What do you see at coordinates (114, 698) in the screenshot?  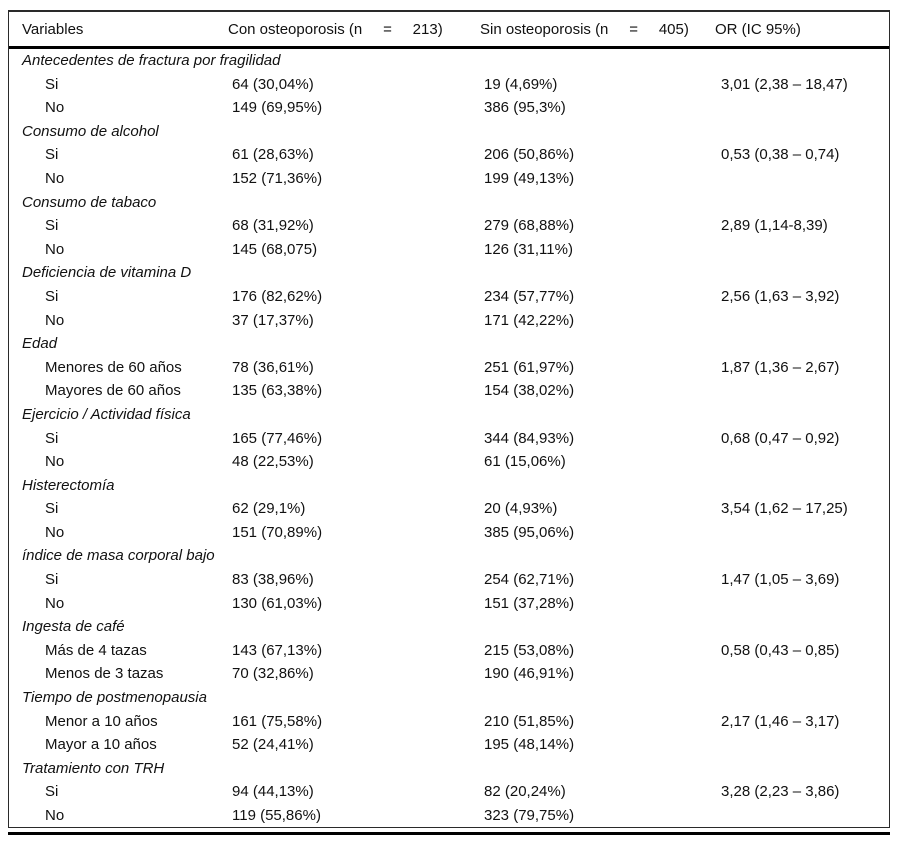 I see `category-label: Tiempo de postmenopausia` at bounding box center [114, 698].